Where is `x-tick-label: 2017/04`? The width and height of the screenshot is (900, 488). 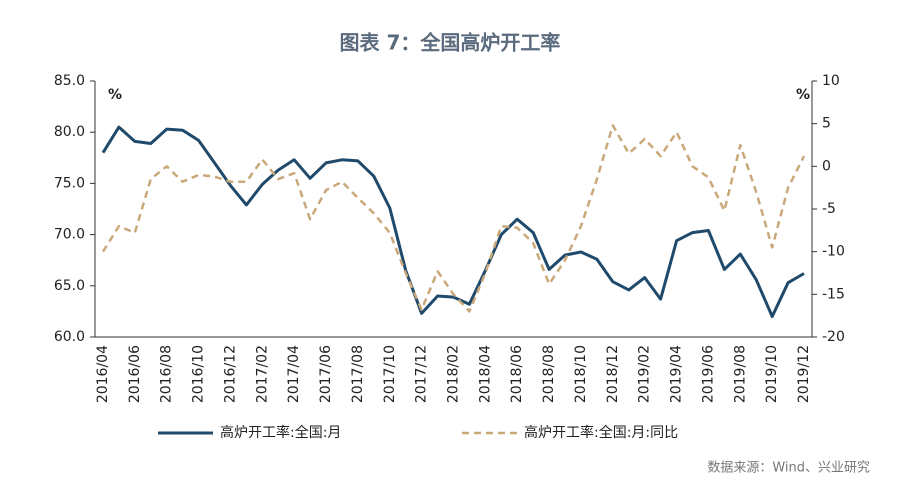
x-tick-label: 2017/04 is located at coordinates (294, 374).